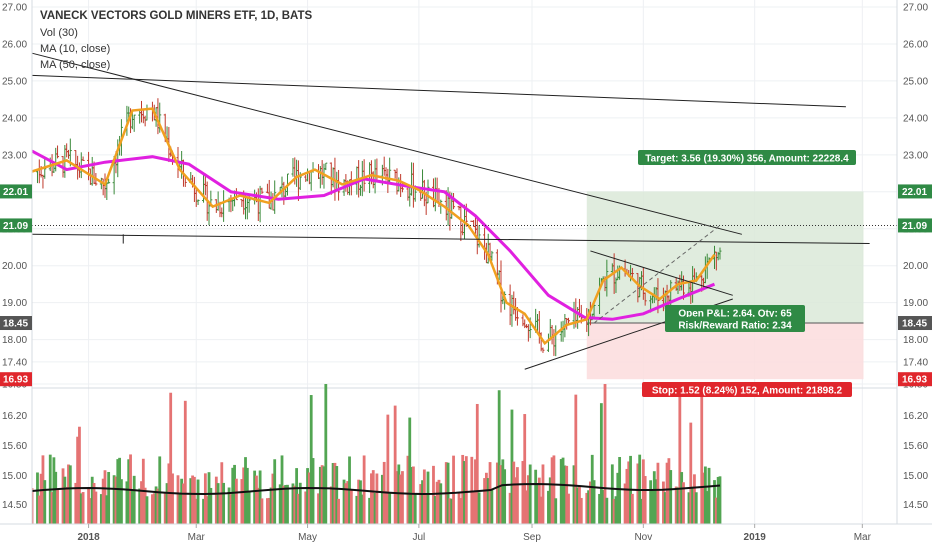 The height and width of the screenshot is (550, 932). Describe the element at coordinates (747, 389) in the screenshot. I see `stop-label-box` at that location.